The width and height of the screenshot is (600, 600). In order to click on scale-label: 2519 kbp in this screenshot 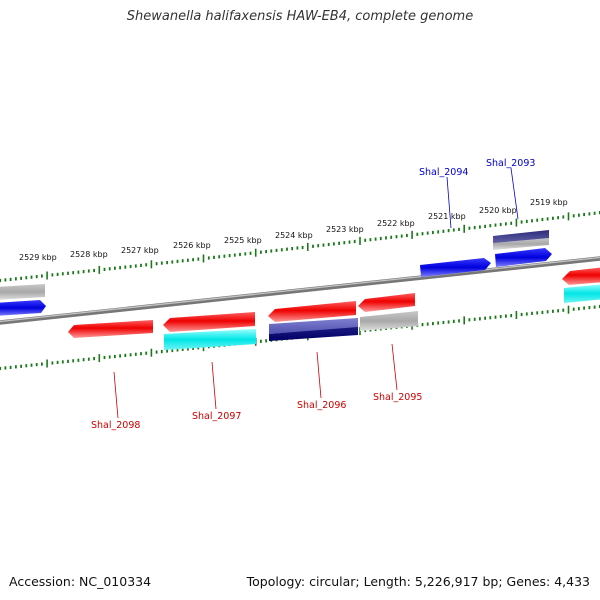, I will do `click(549, 202)`.